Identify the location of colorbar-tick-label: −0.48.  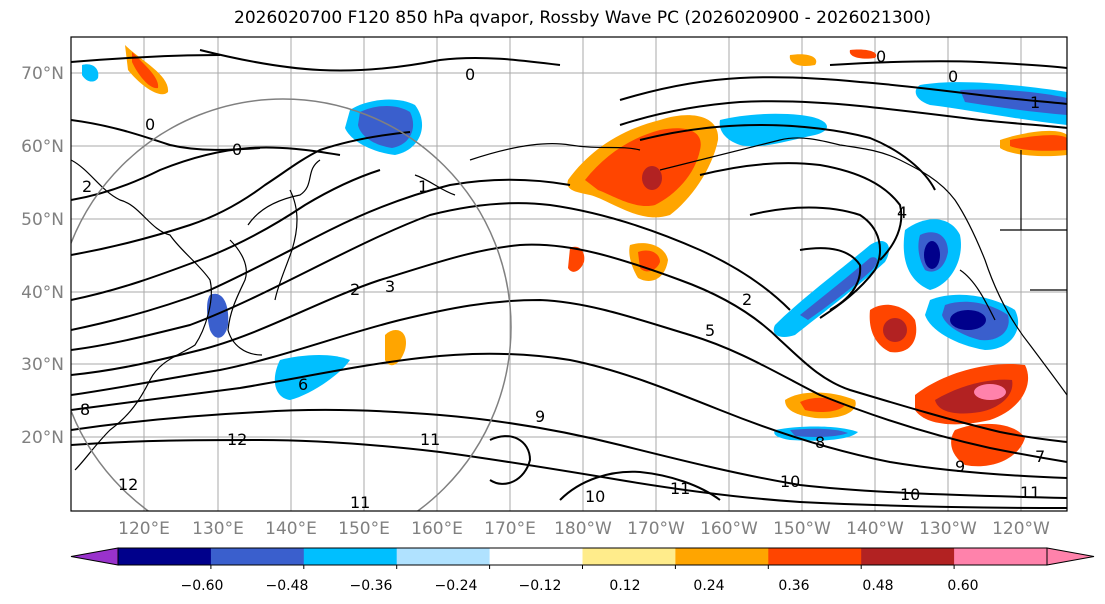
(287, 586).